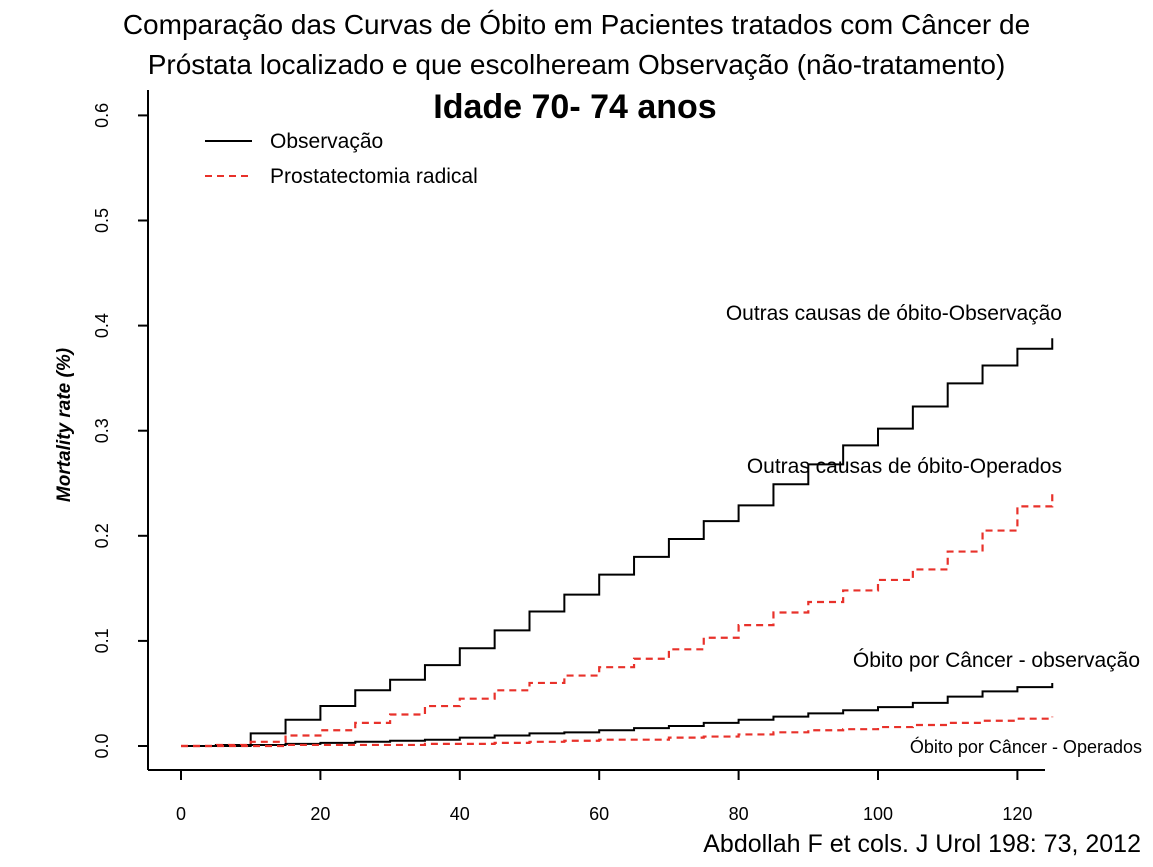 The width and height of the screenshot is (1153, 867). What do you see at coordinates (102, 115) in the screenshot?
I see `y-tick-label: 0.6` at bounding box center [102, 115].